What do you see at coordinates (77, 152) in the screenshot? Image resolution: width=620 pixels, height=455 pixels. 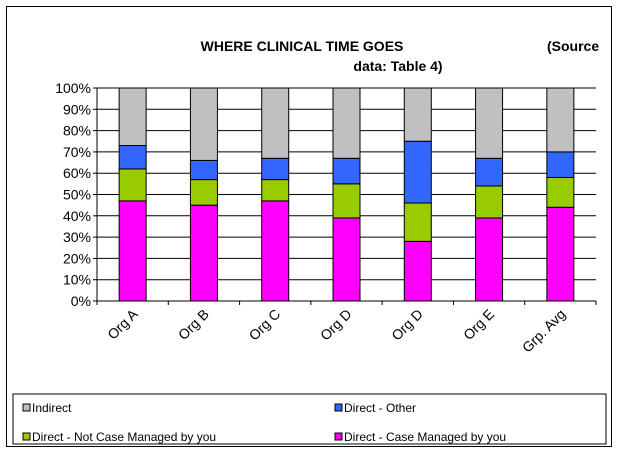 I see `y-tick-label: 70%` at bounding box center [77, 152].